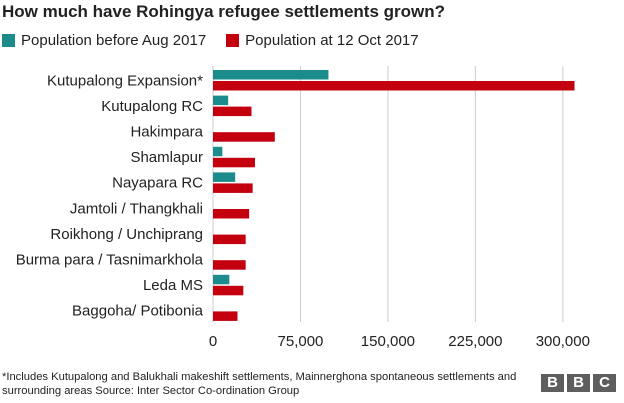 This screenshot has width=624, height=403. I want to click on legend-item-before: Population before Aug 2017, so click(104, 40).